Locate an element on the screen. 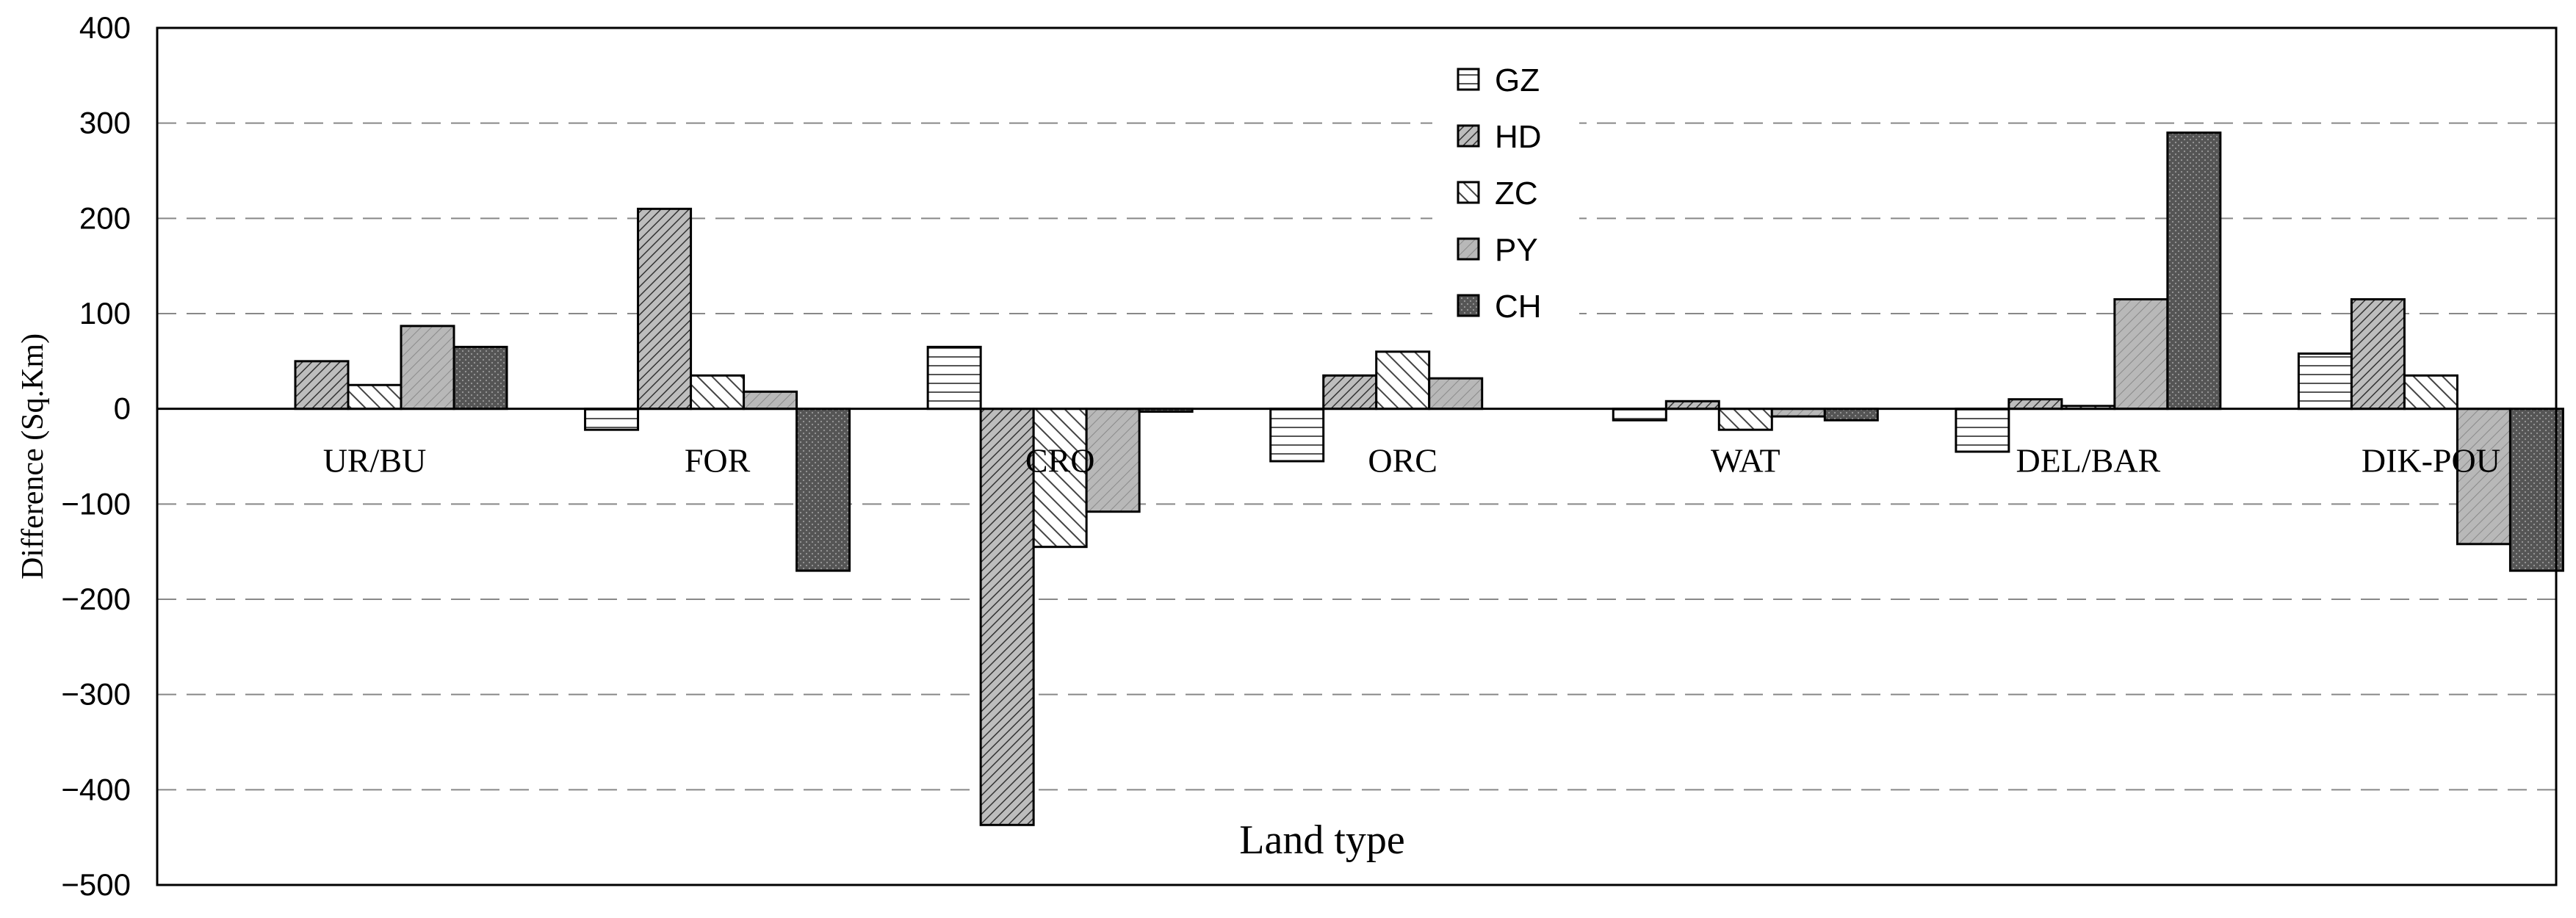  y-tick-label: 0 is located at coordinates (122, 409).